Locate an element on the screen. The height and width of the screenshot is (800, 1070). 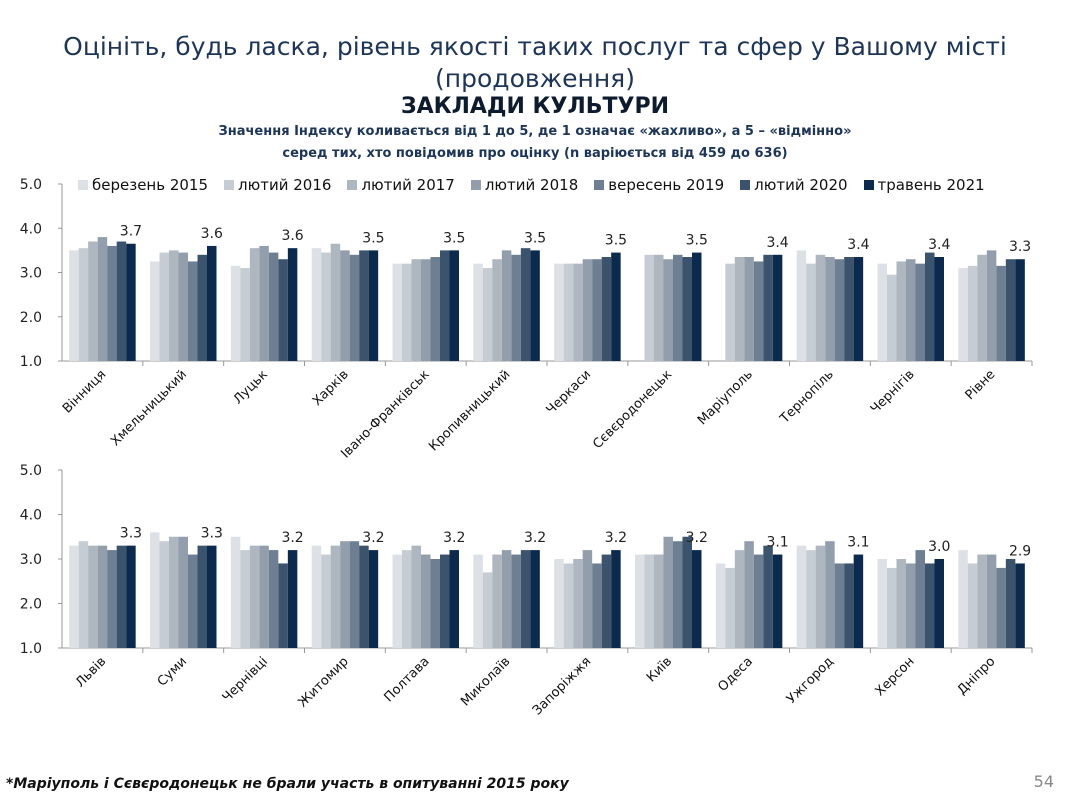
category-label: Івано-Франківськ is located at coordinates (385, 414).